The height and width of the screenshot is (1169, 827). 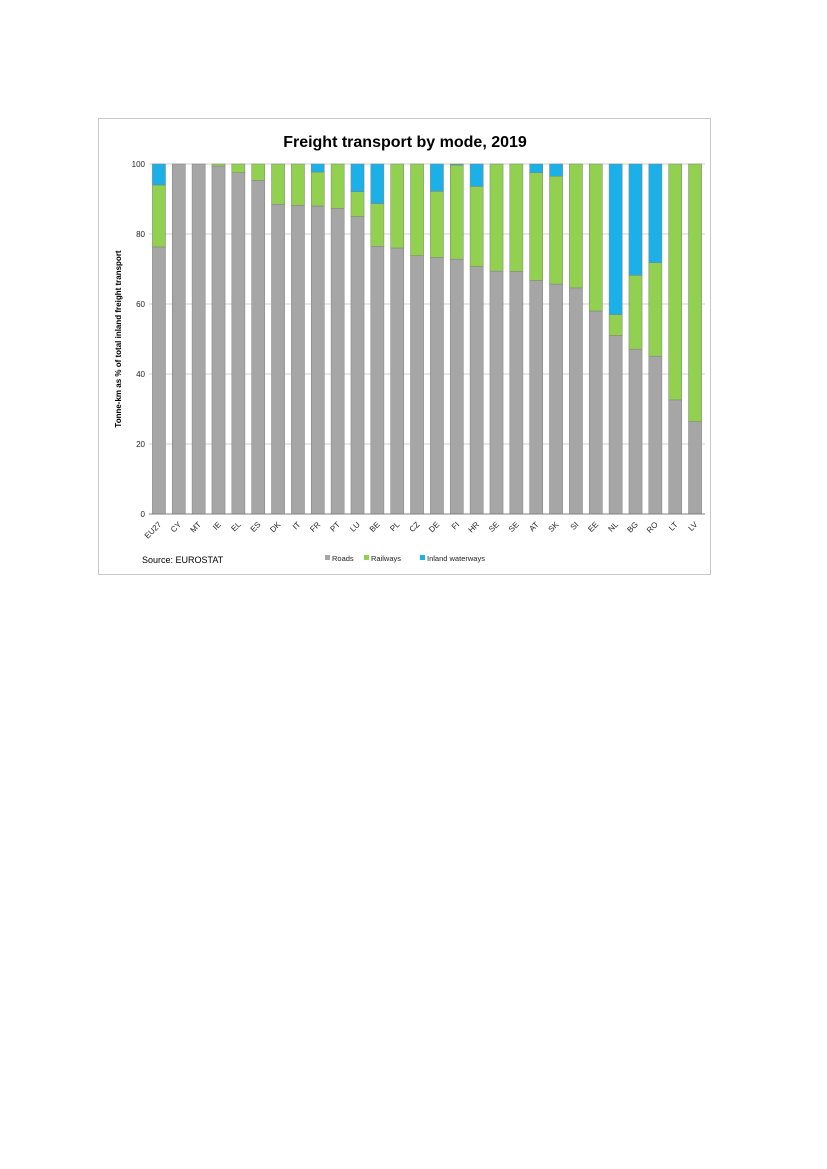 What do you see at coordinates (613, 527) in the screenshot?
I see `x-tick-label: NL` at bounding box center [613, 527].